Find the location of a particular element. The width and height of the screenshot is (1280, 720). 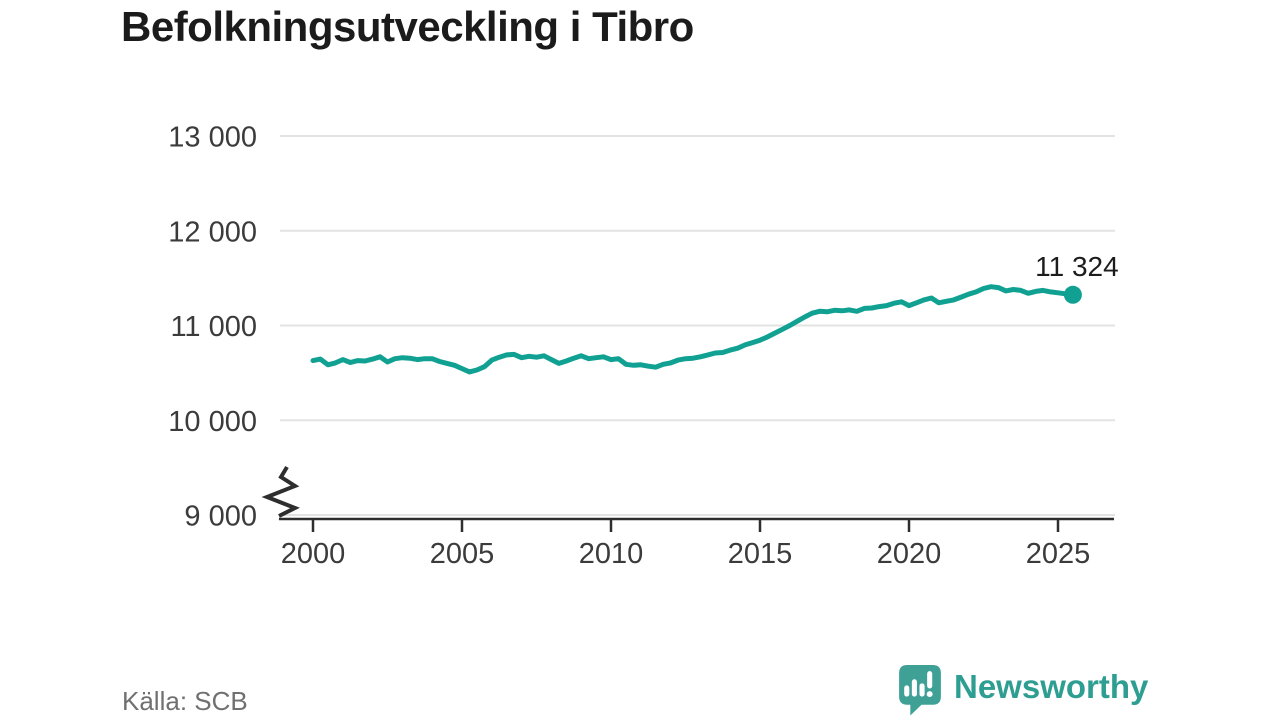

x-tick-label: 2020 is located at coordinates (909, 554).